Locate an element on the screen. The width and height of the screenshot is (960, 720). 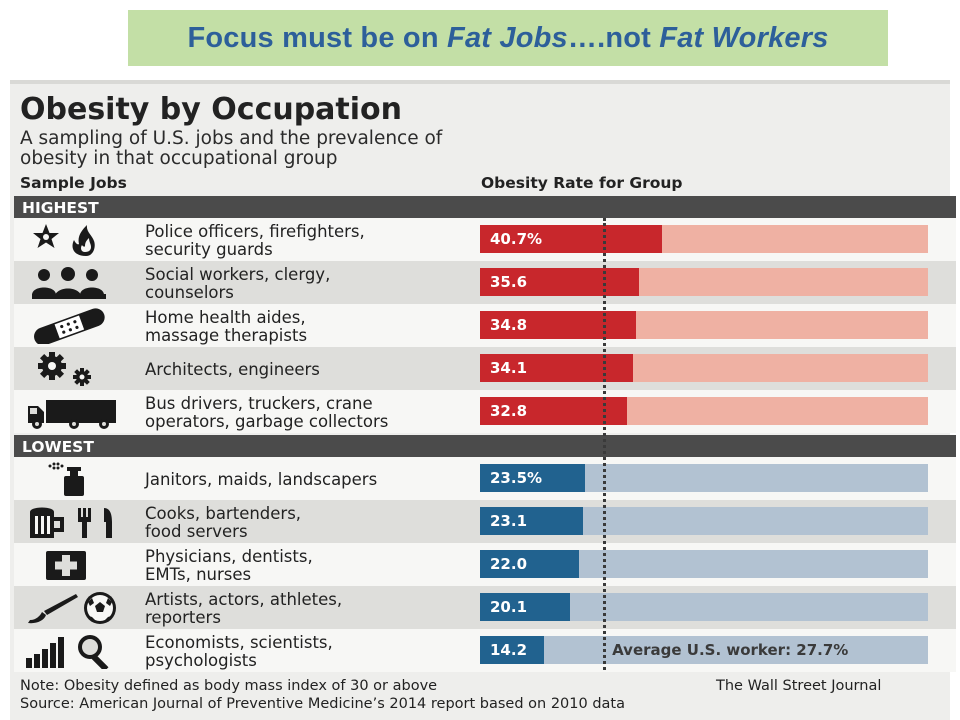
chart-subtitle-line-2: obesity in that occupational group is located at coordinates (179, 158).